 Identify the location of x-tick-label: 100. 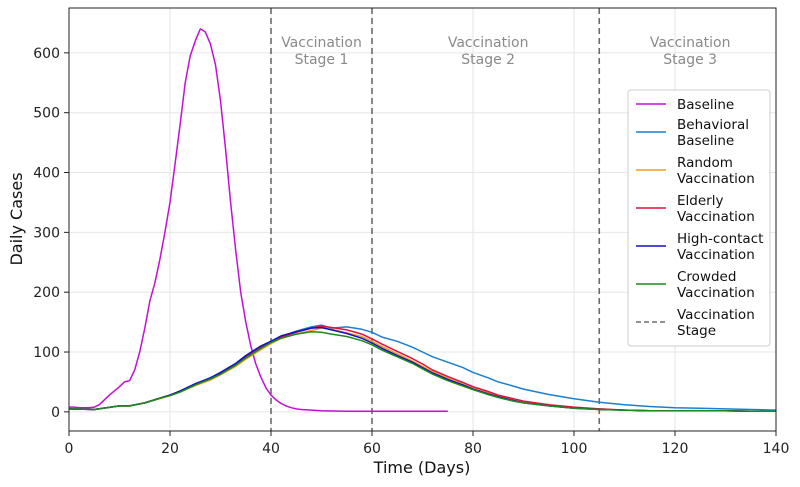
(574, 449).